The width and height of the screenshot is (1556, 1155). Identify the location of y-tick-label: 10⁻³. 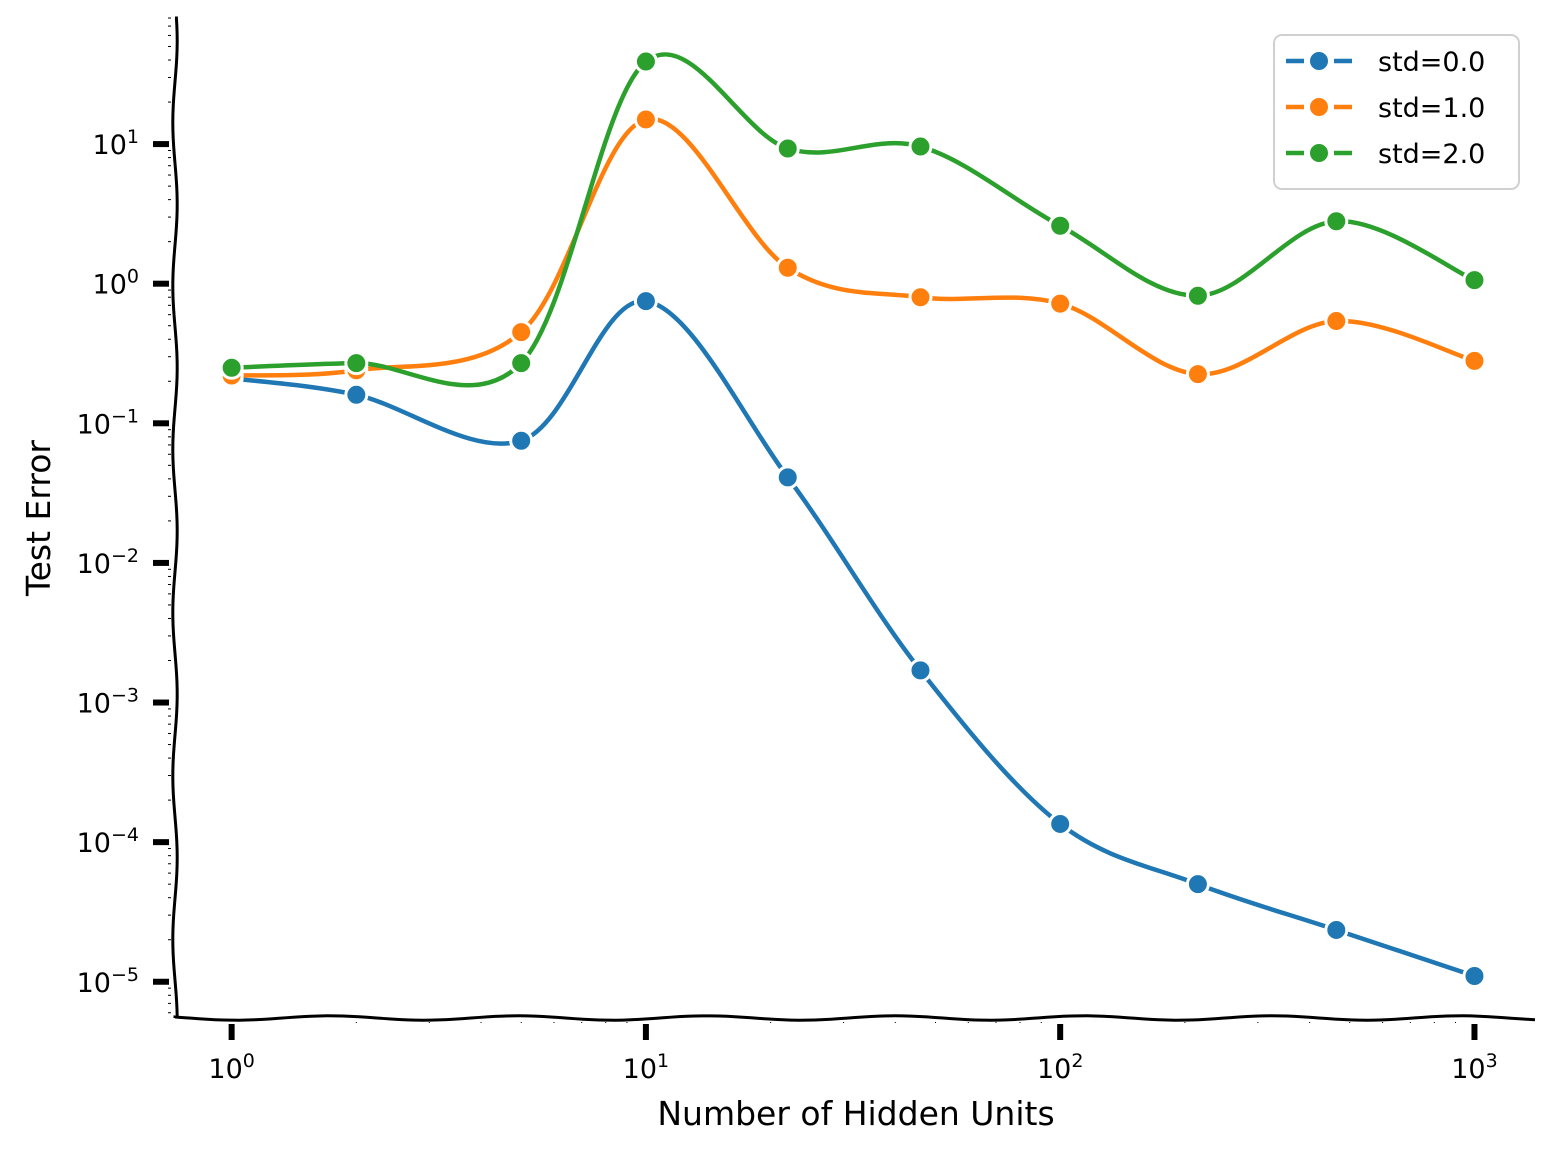
(108, 702).